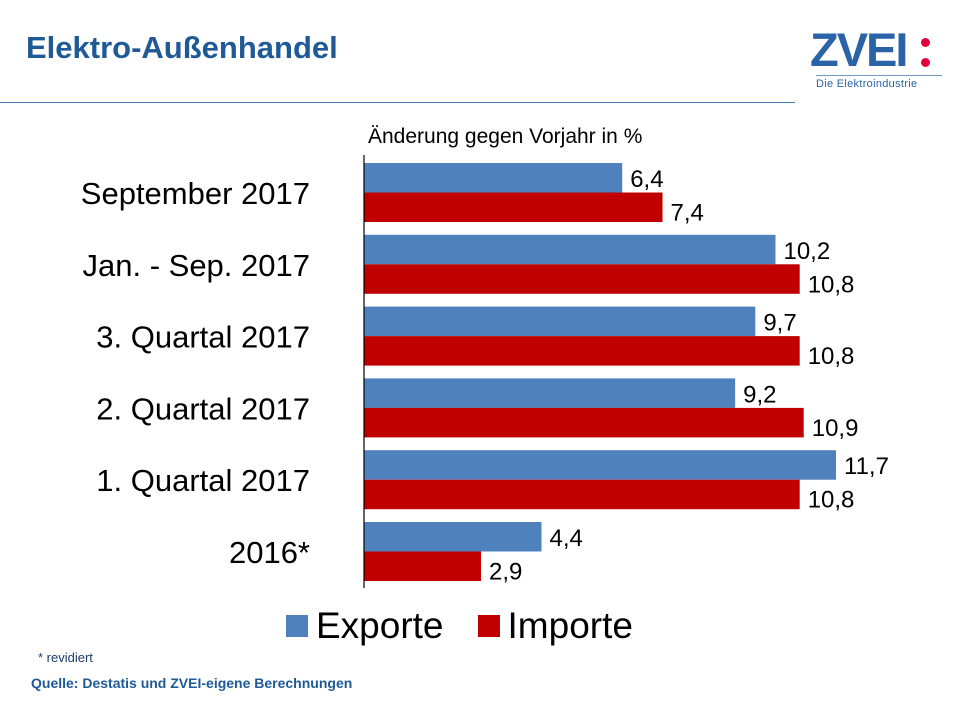 The width and height of the screenshot is (960, 720). I want to click on legend-label-imports: Importe, so click(570, 625).